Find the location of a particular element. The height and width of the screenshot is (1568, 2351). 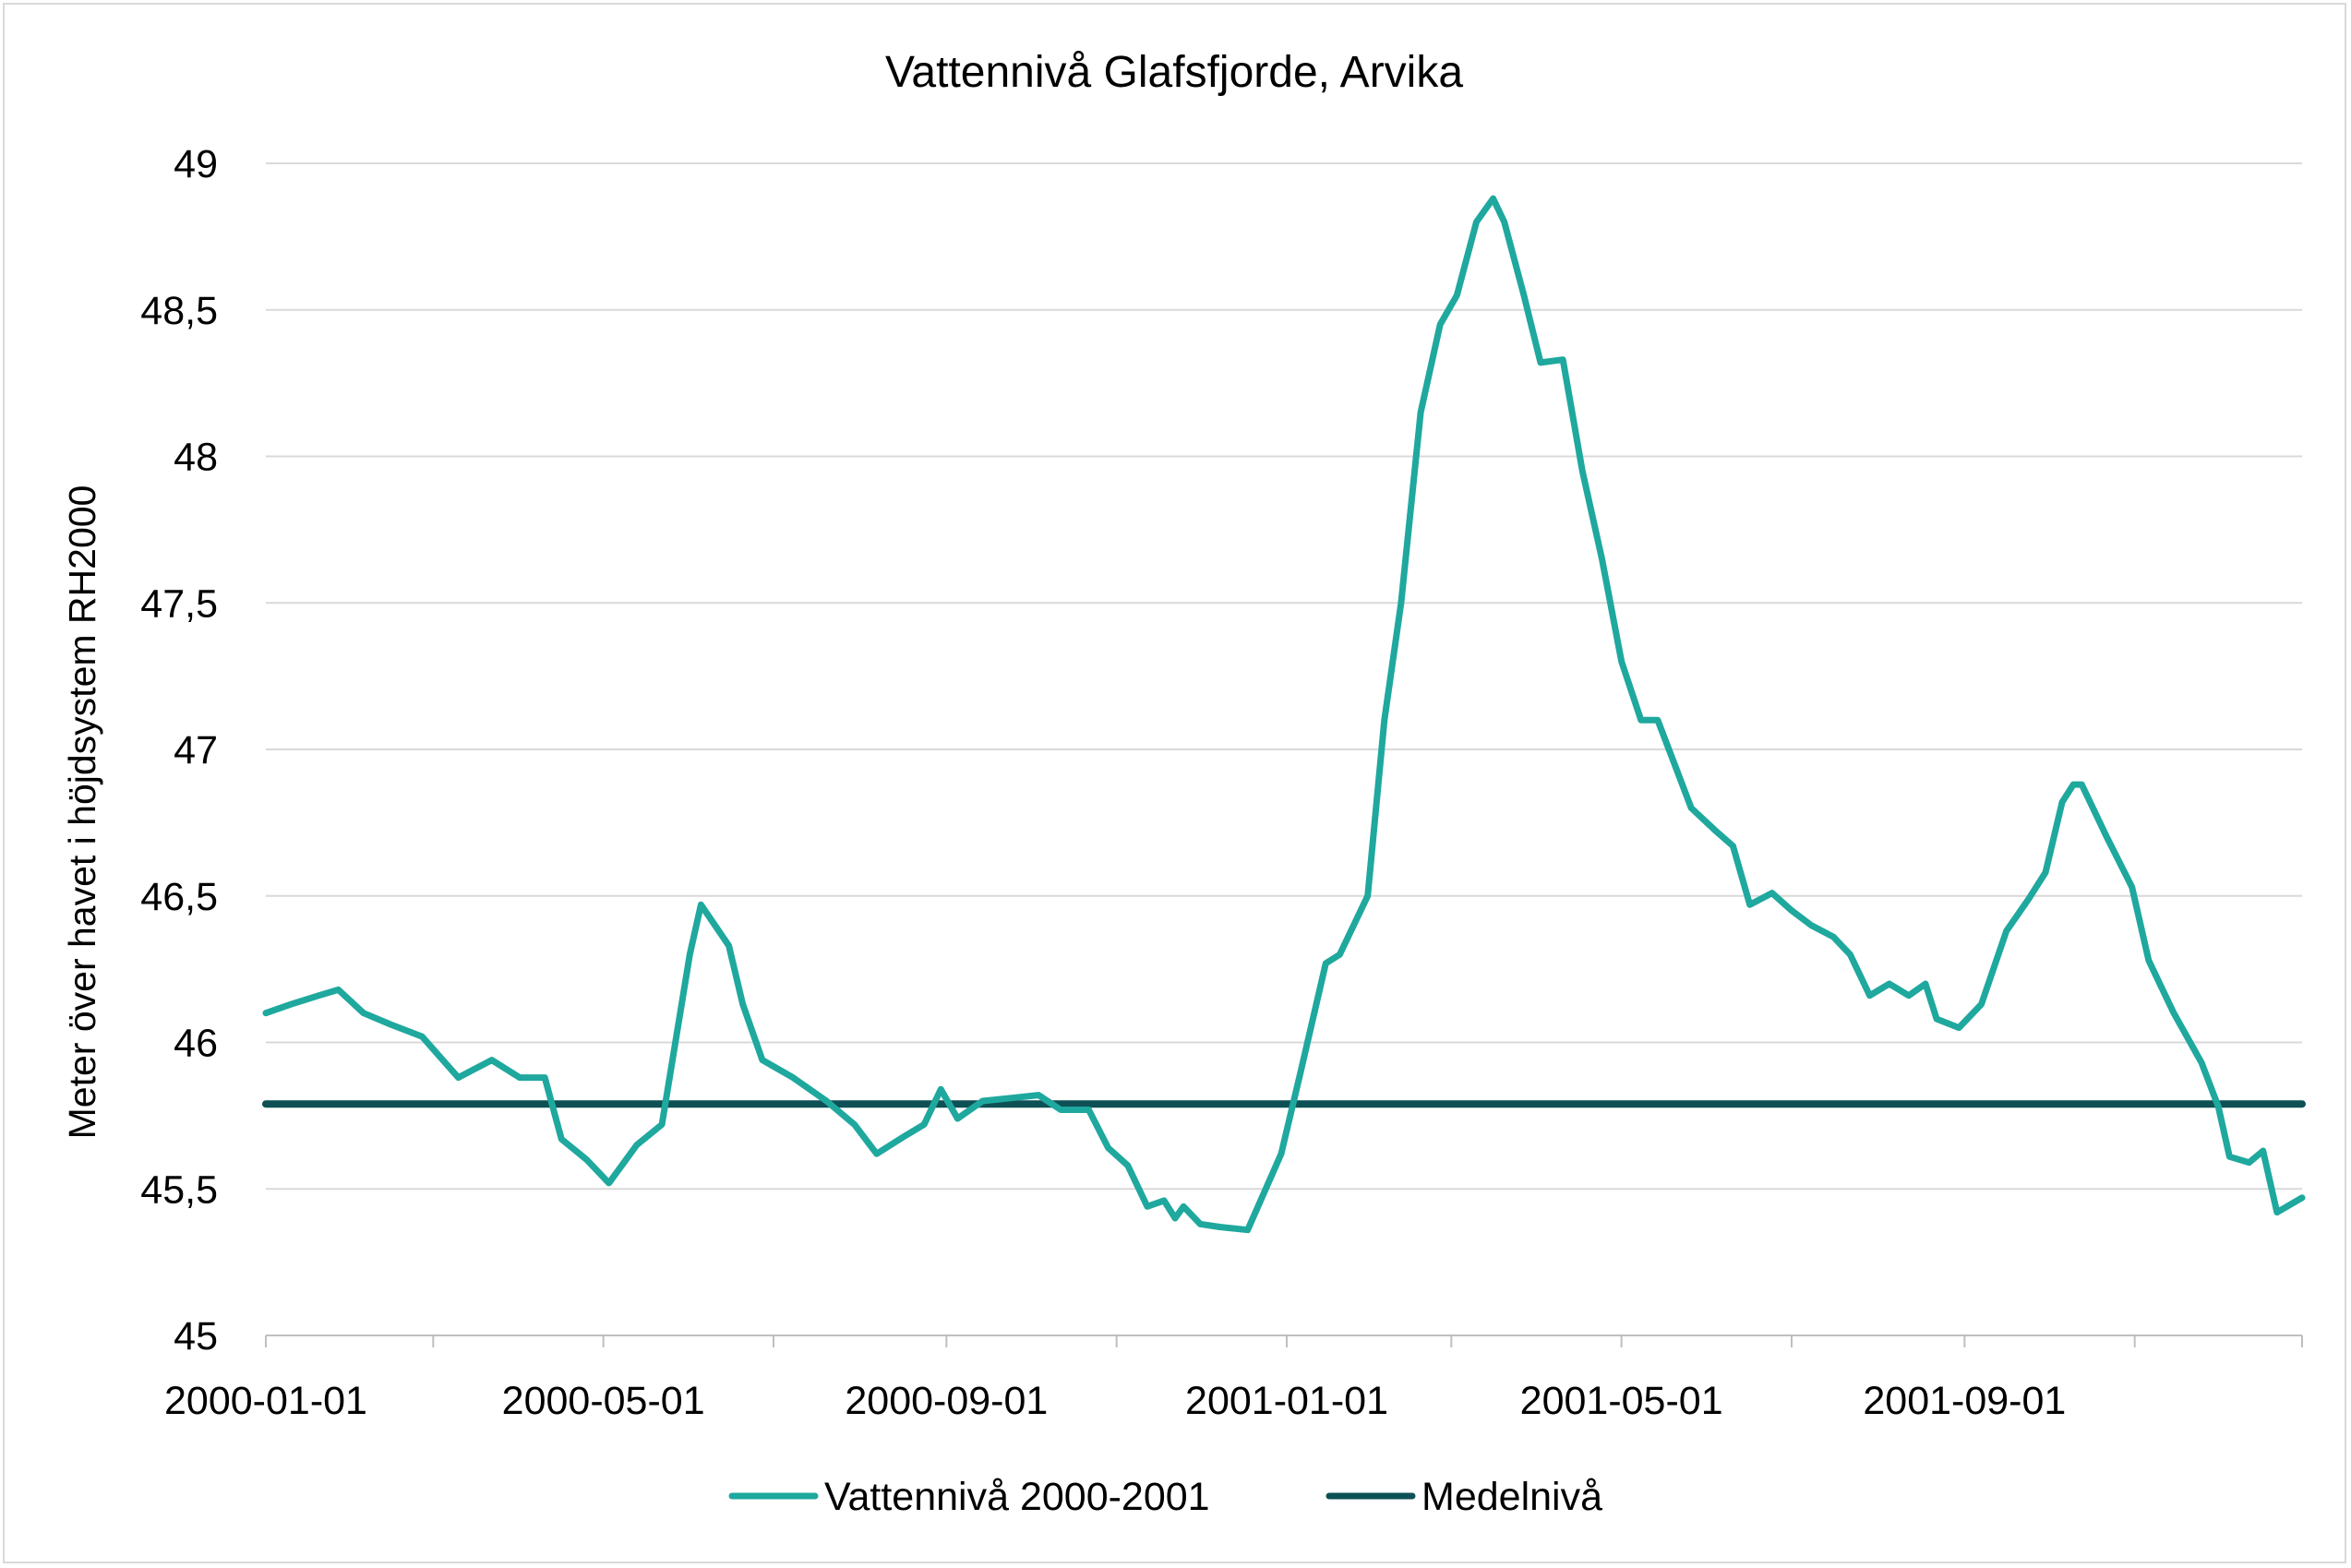

x-tick-label: 2000-01-01 is located at coordinates (265, 1401).